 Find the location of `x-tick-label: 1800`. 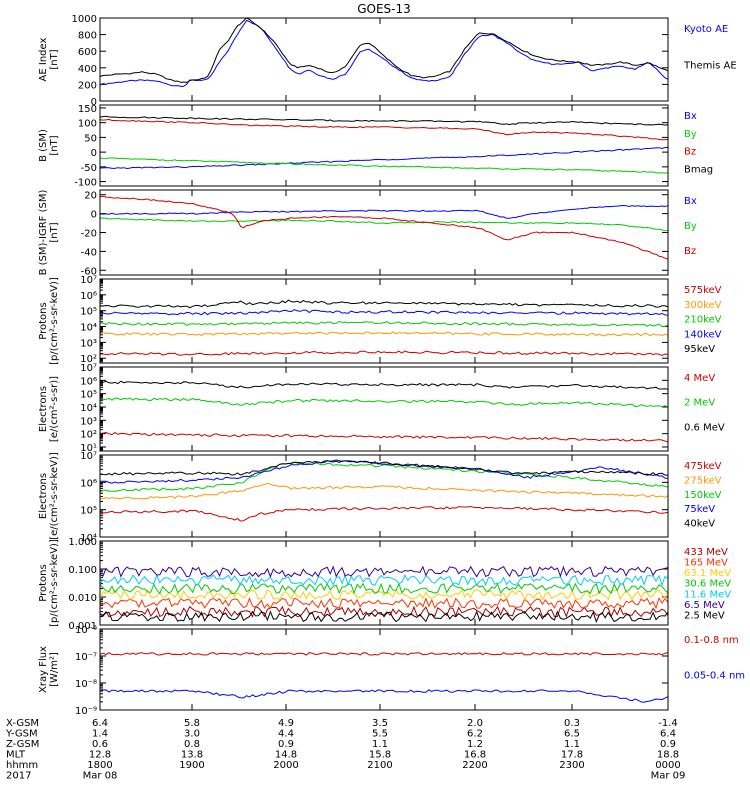

x-tick-label: 1800 is located at coordinates (99, 765).